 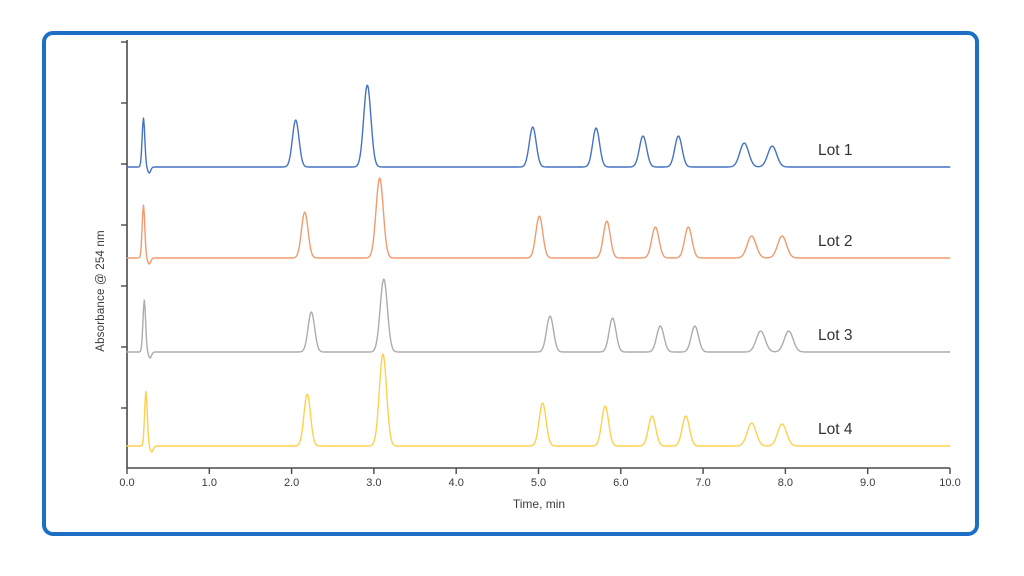 I want to click on y-axis-title: Absorbance @ 254 nm, so click(x=101, y=291).